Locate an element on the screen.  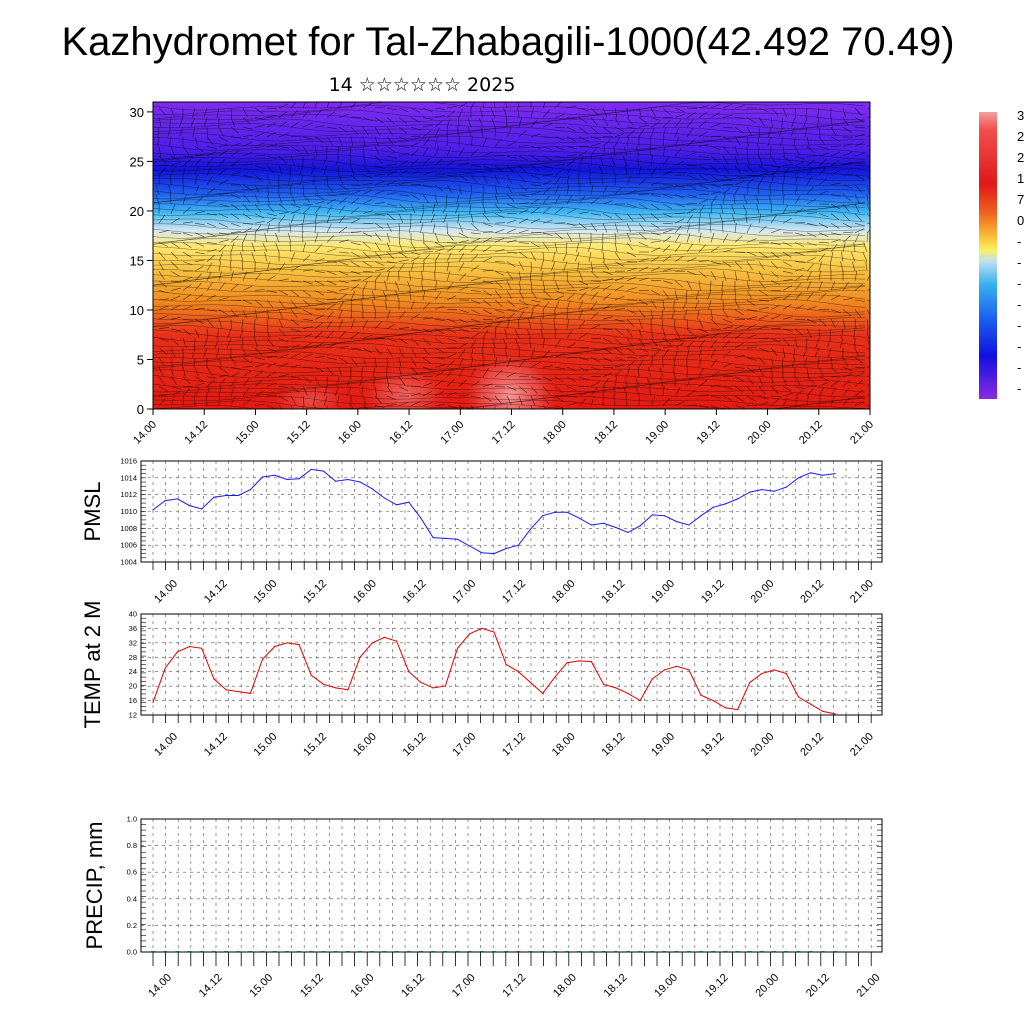
x-tick-label: 14.12 is located at coordinates (216, 592).